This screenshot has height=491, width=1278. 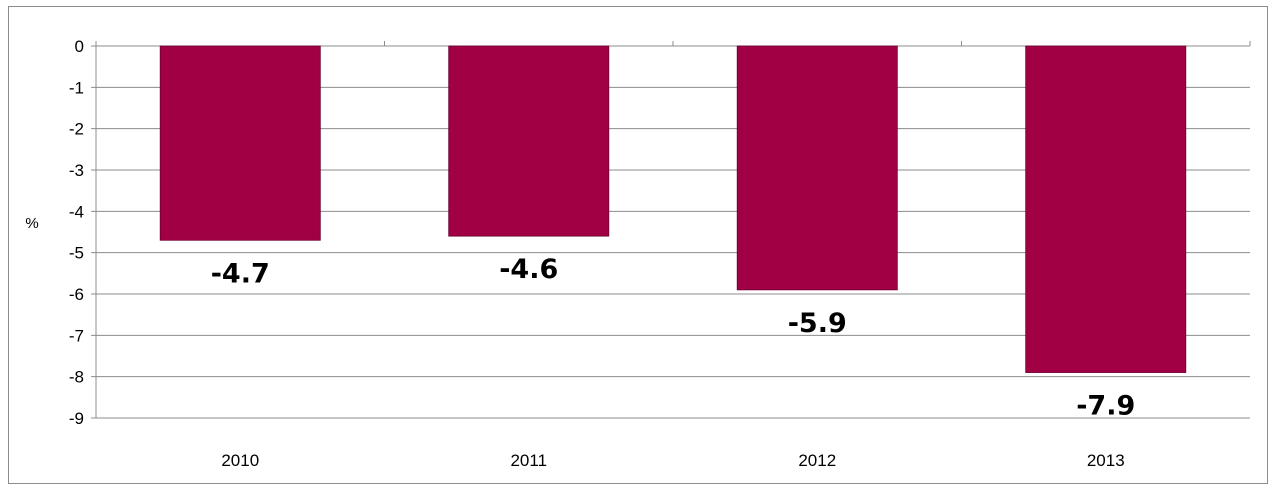 What do you see at coordinates (76, 377) in the screenshot?
I see `y-tick-label: -8` at bounding box center [76, 377].